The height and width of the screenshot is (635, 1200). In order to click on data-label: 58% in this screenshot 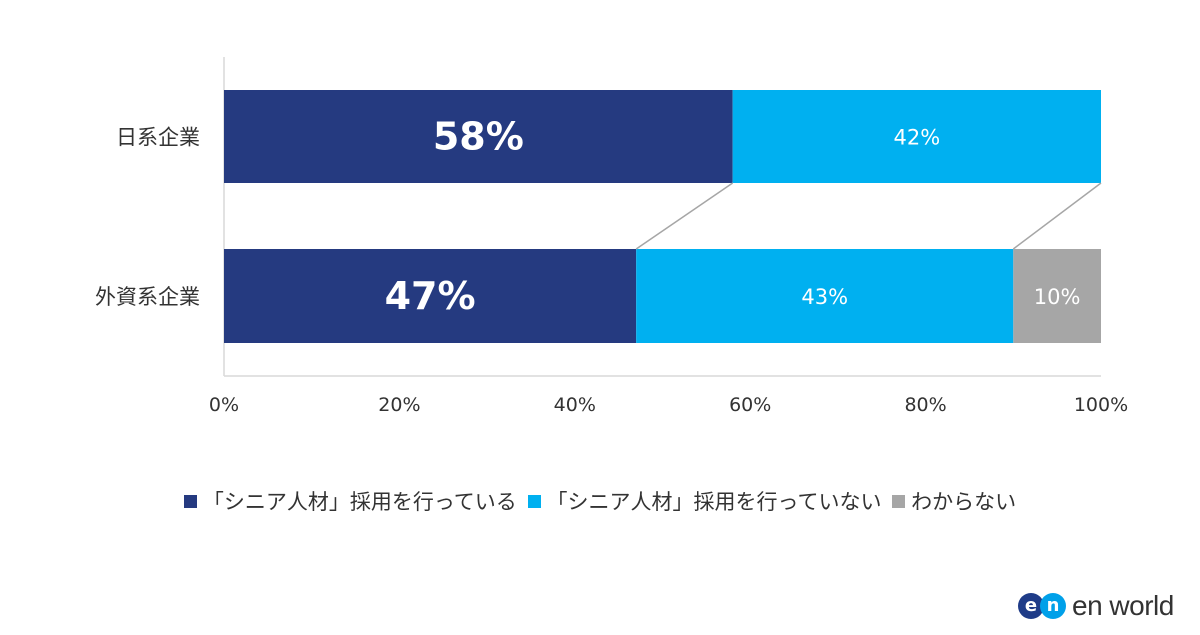, I will do `click(478, 137)`.